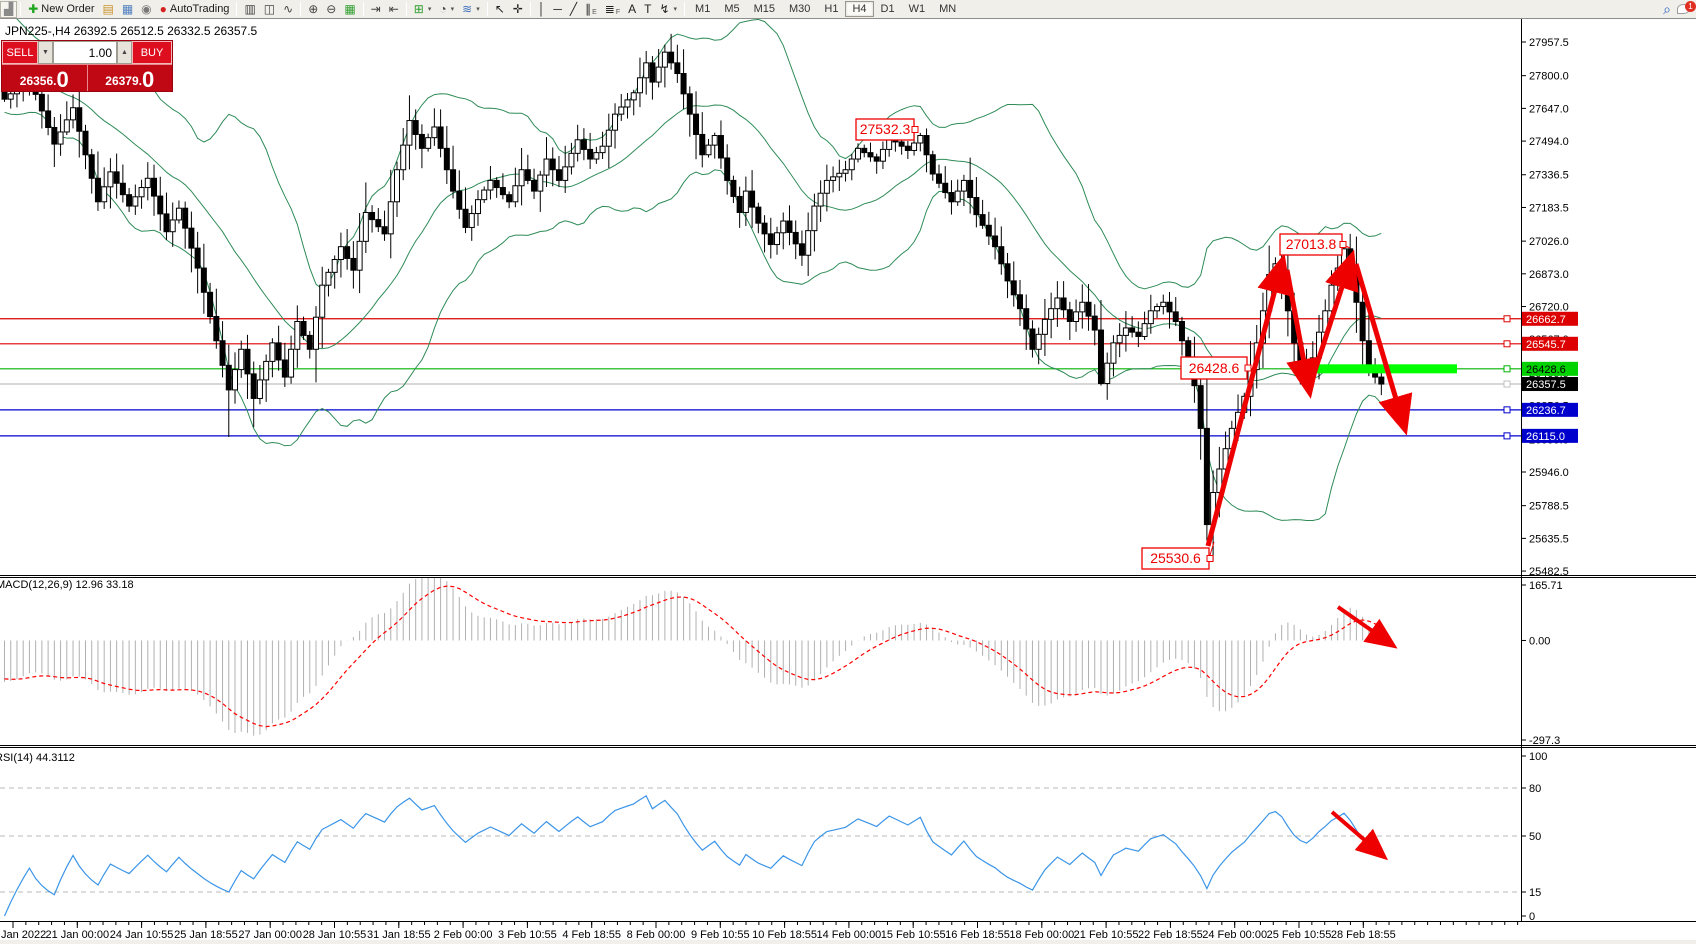 The width and height of the screenshot is (1696, 944). I want to click on timeframe-m1: M1, so click(703, 9).